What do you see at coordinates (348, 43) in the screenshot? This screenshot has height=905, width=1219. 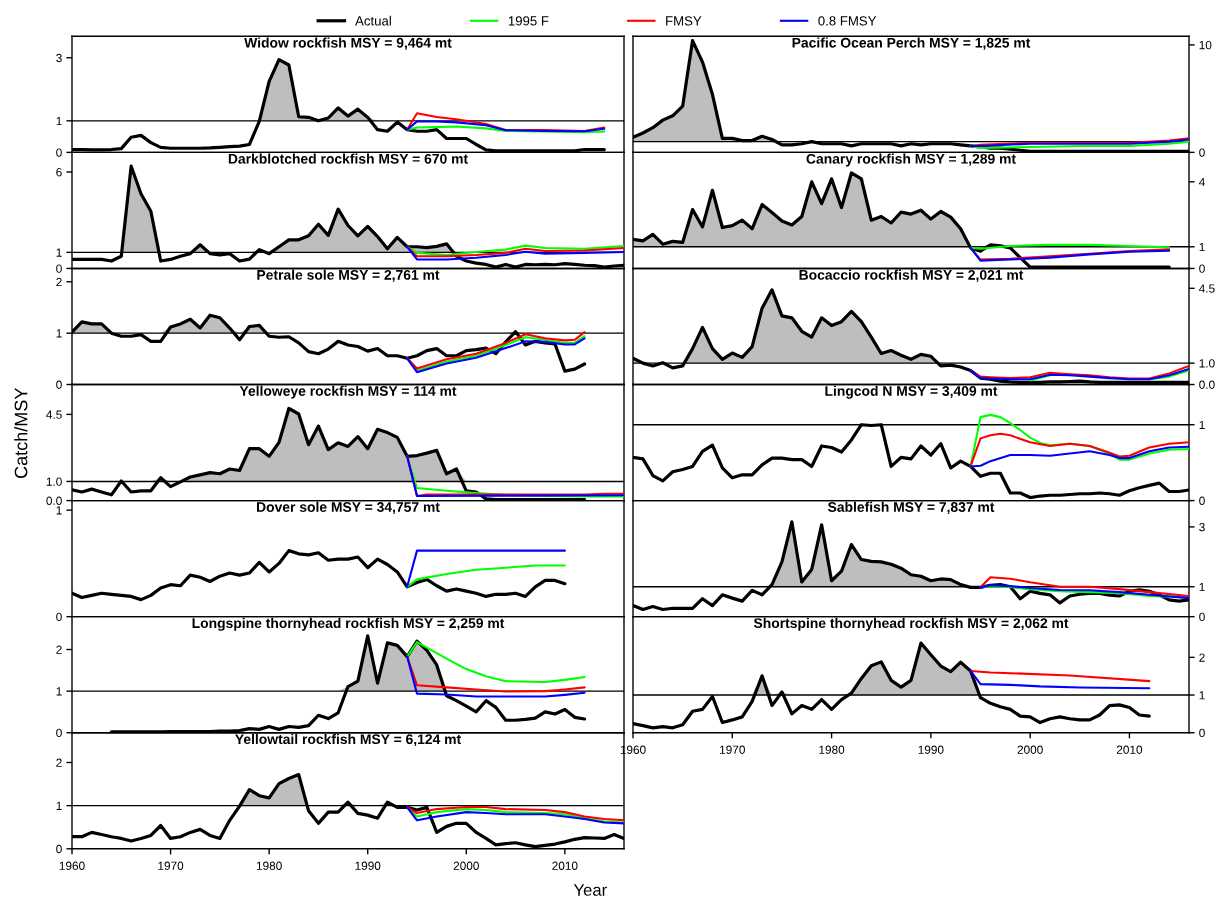 I see `chart-title: Widow rockfish MSY = 9,464 mt` at bounding box center [348, 43].